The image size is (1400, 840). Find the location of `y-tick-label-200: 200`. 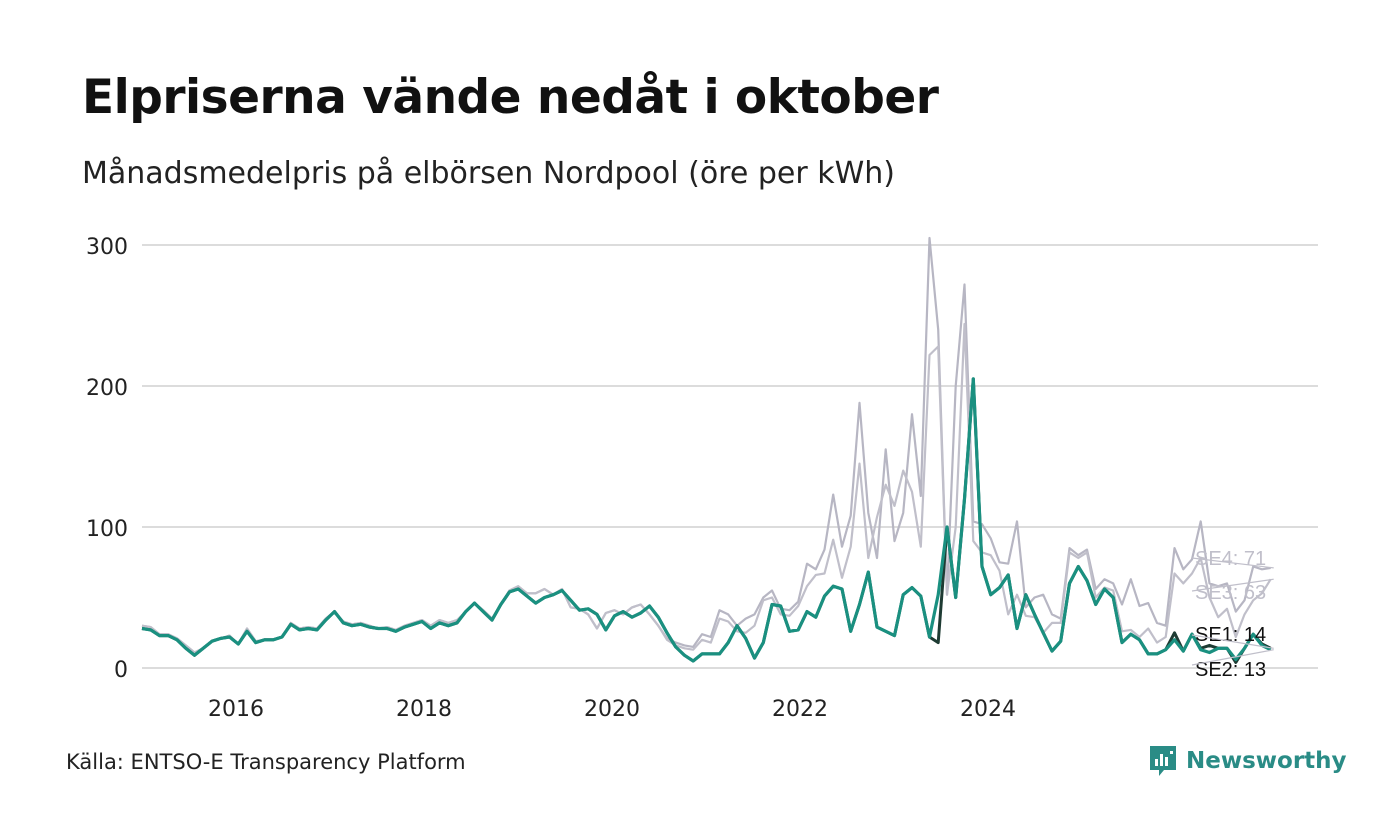

y-tick-label-200: 200 is located at coordinates (107, 388).